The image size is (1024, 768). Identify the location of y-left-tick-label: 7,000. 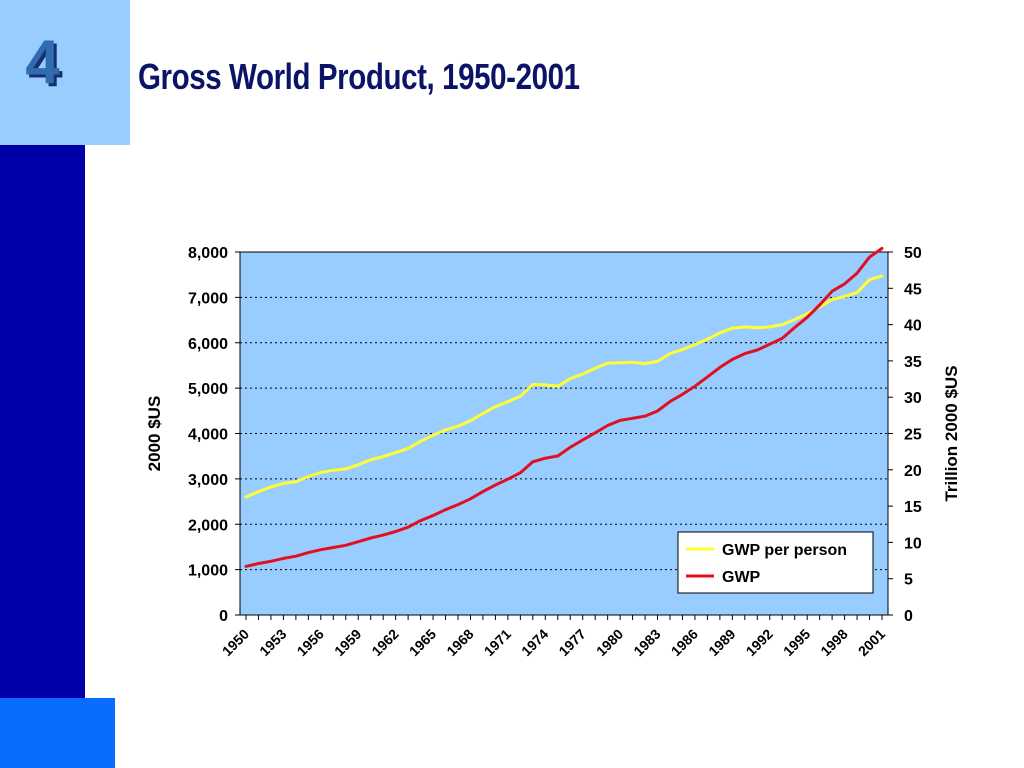
(208, 298).